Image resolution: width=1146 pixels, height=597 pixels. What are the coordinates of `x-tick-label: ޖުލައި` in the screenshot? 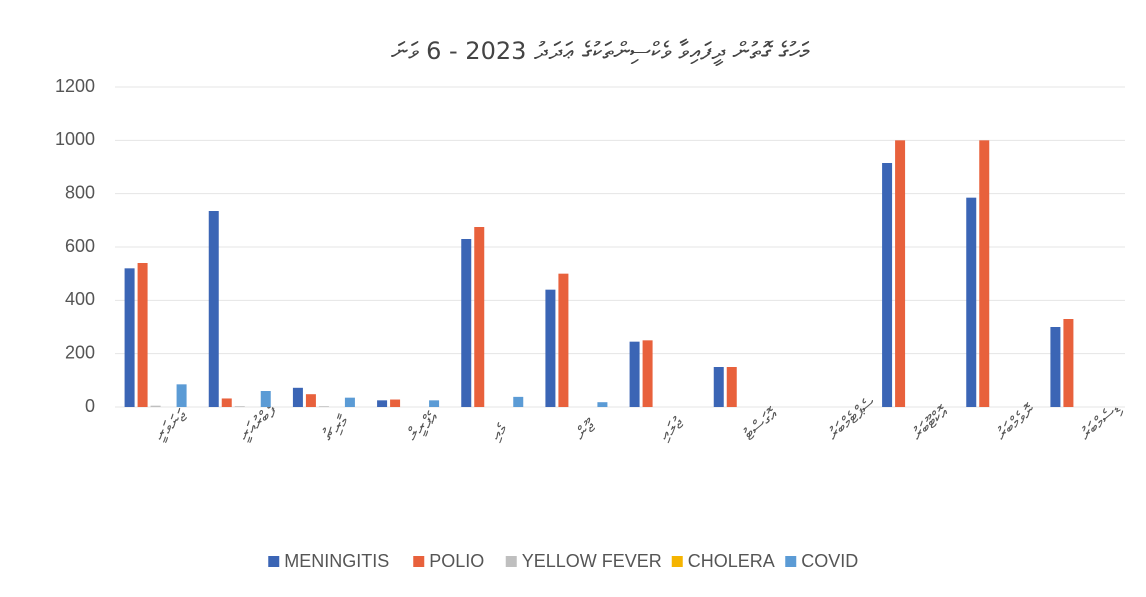 It's located at (672, 429).